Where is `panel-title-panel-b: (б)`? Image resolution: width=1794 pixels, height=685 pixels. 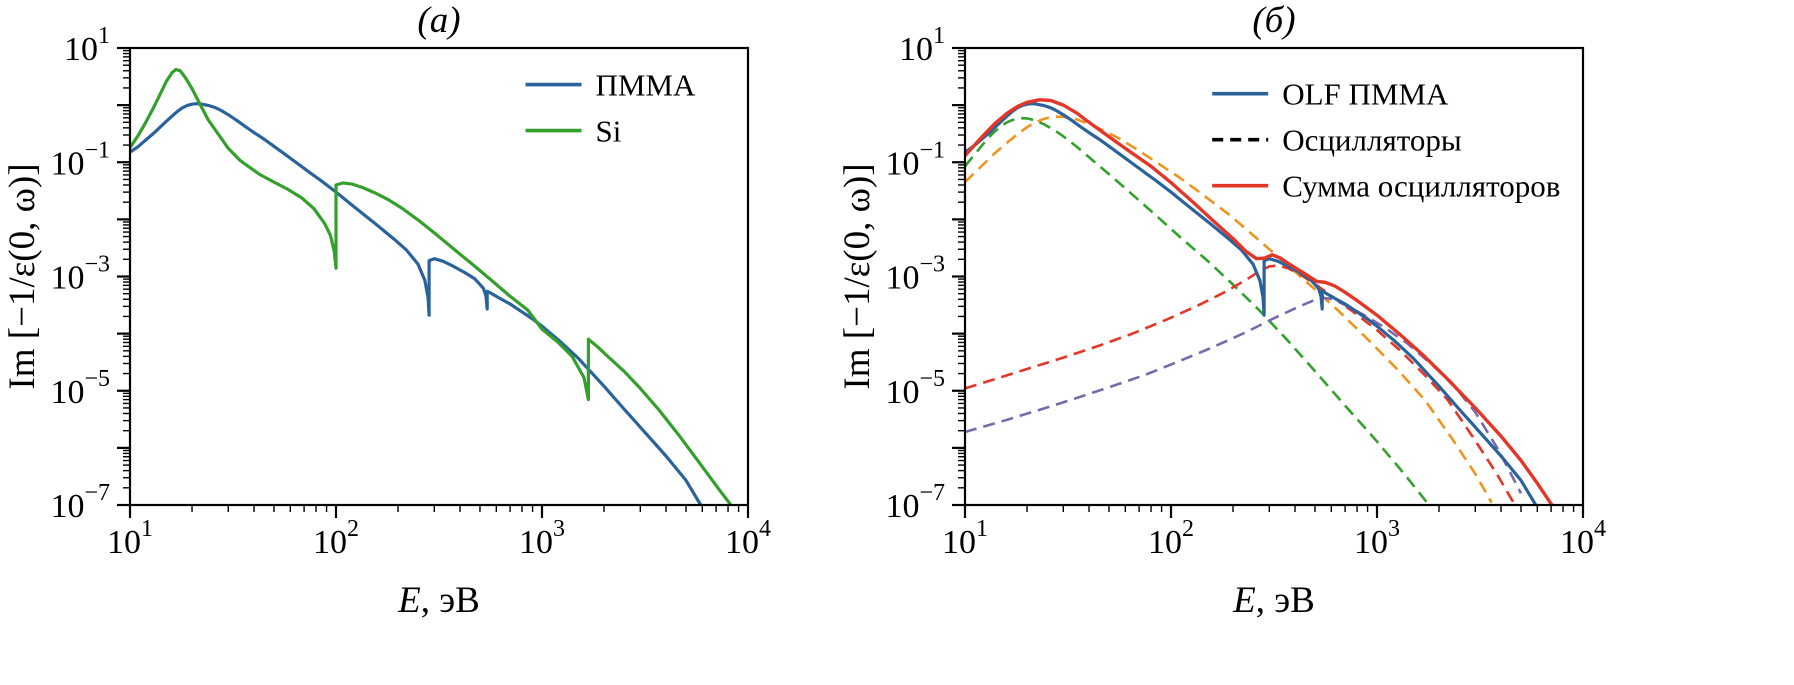
panel-title-panel-b: (б) is located at coordinates (1273, 20).